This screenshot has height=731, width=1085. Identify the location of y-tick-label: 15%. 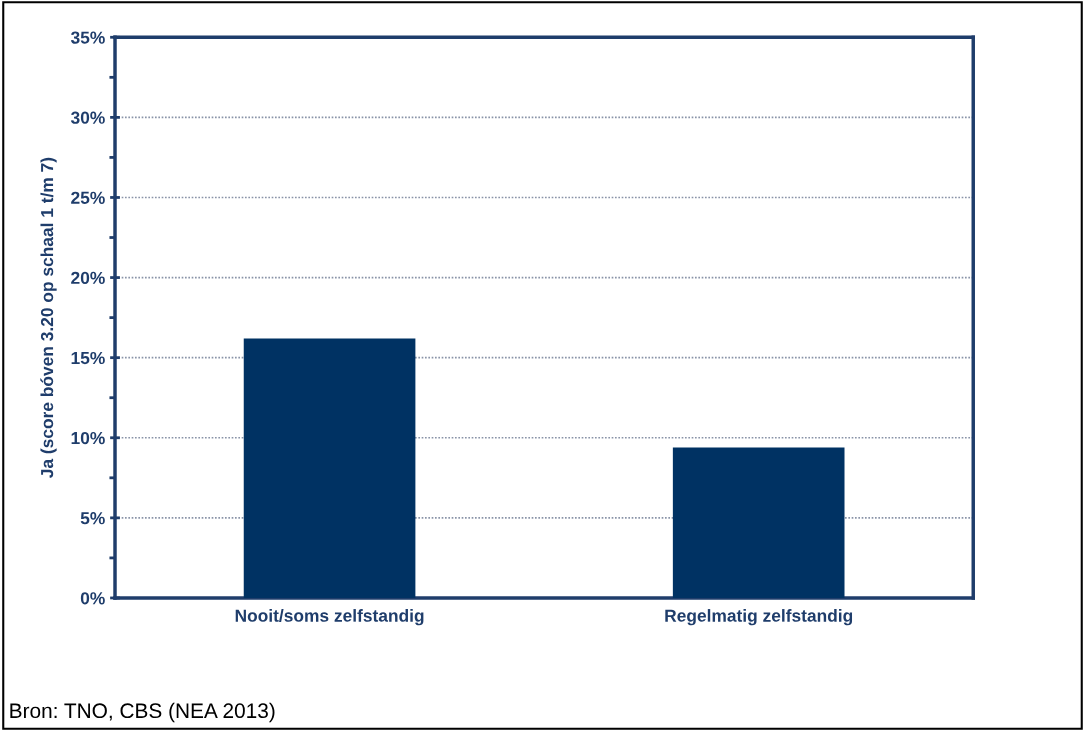
(88, 358).